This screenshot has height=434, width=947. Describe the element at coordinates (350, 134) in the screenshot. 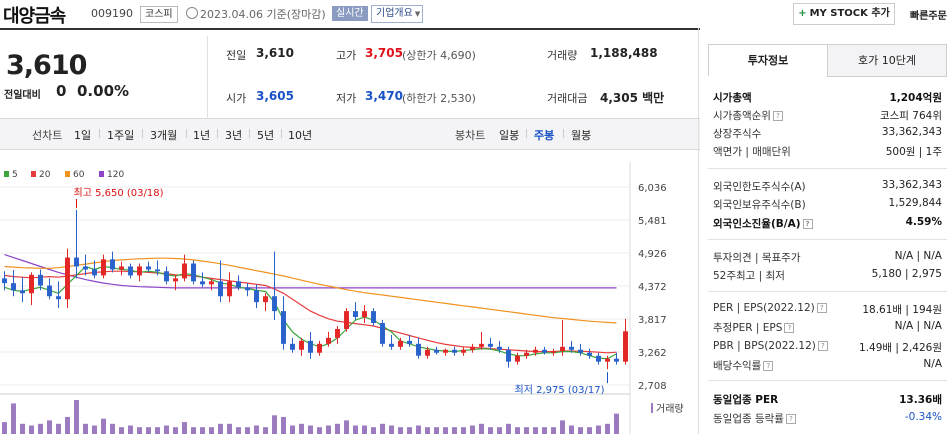

I see `period-tab-bar` at that location.